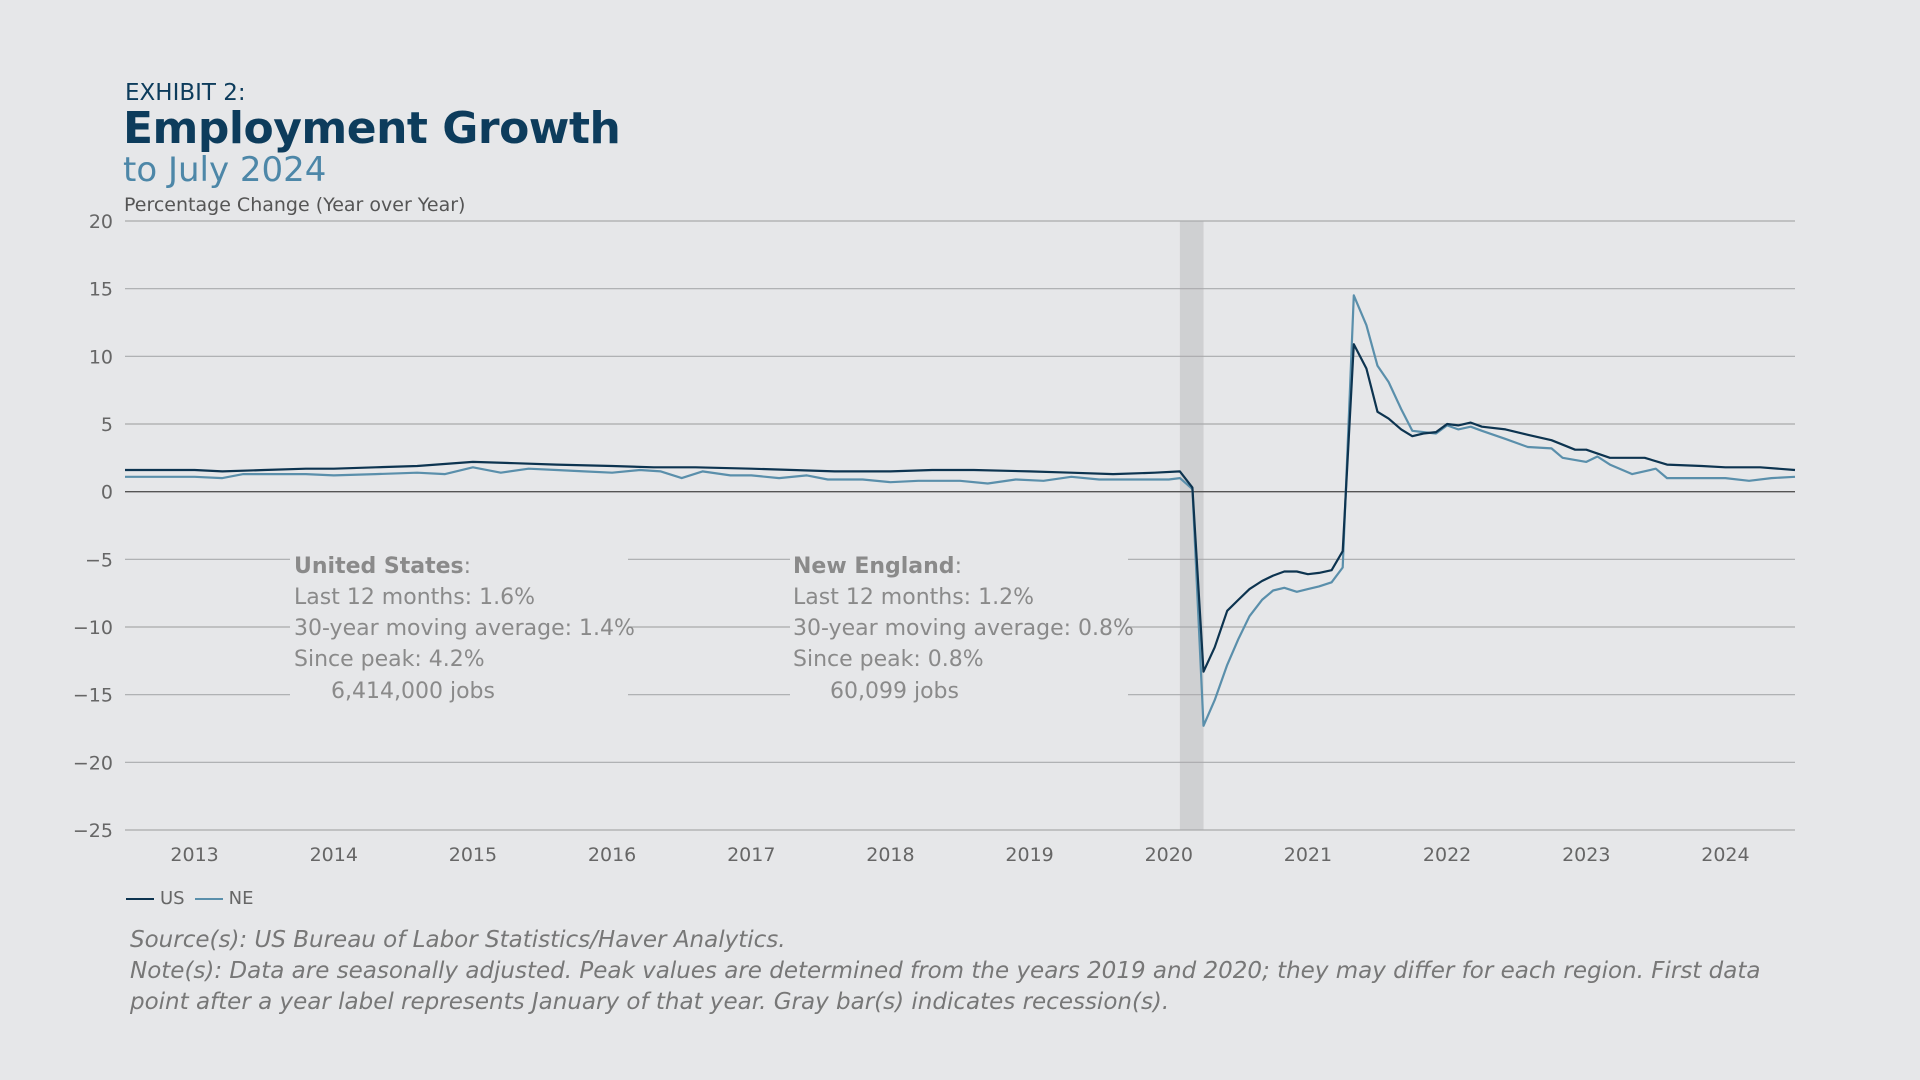 This screenshot has height=1080, width=1920. Describe the element at coordinates (185, 93) in the screenshot. I see `exhibit-label: EXHIBIT 2:` at that location.